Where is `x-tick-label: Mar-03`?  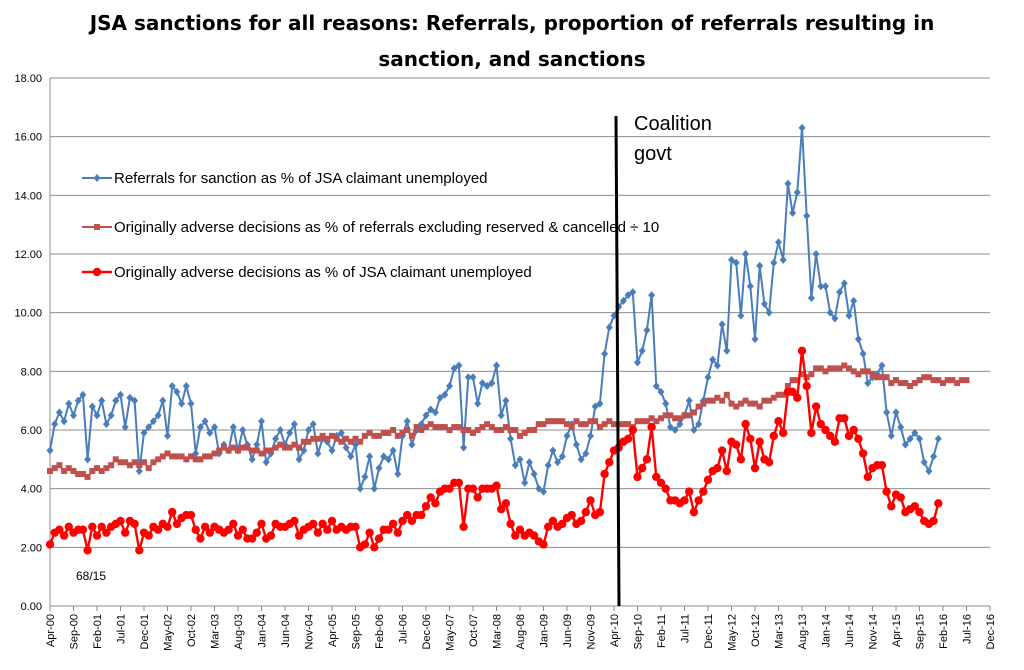
x-tick-label: Mar-03 is located at coordinates (216, 631).